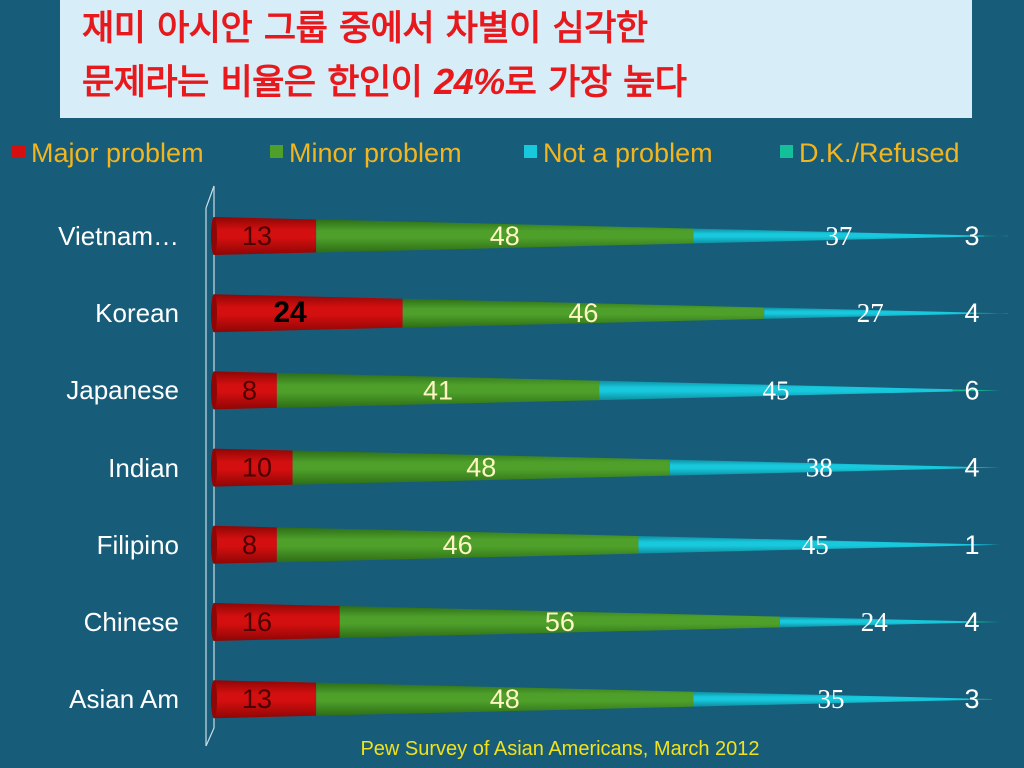 This screenshot has width=1024, height=768. Describe the element at coordinates (628, 153) in the screenshot. I see `legend-label-not: Not a problem` at that location.